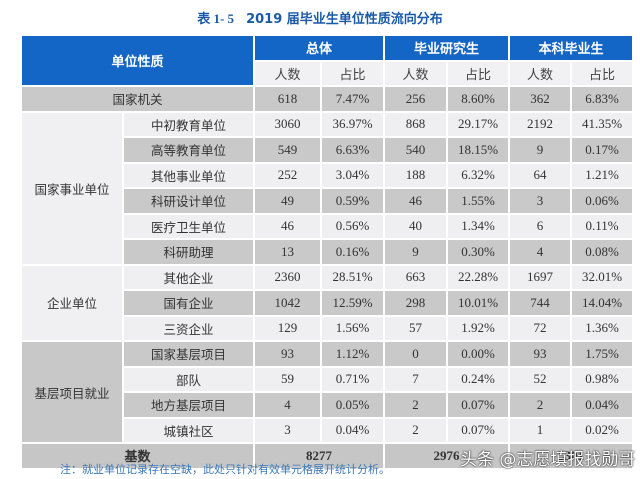 The height and width of the screenshot is (479, 640). I want to click on table-row: 城镇社区 3 0.04% 2 0.07% 1 0.02%, so click(327, 430).